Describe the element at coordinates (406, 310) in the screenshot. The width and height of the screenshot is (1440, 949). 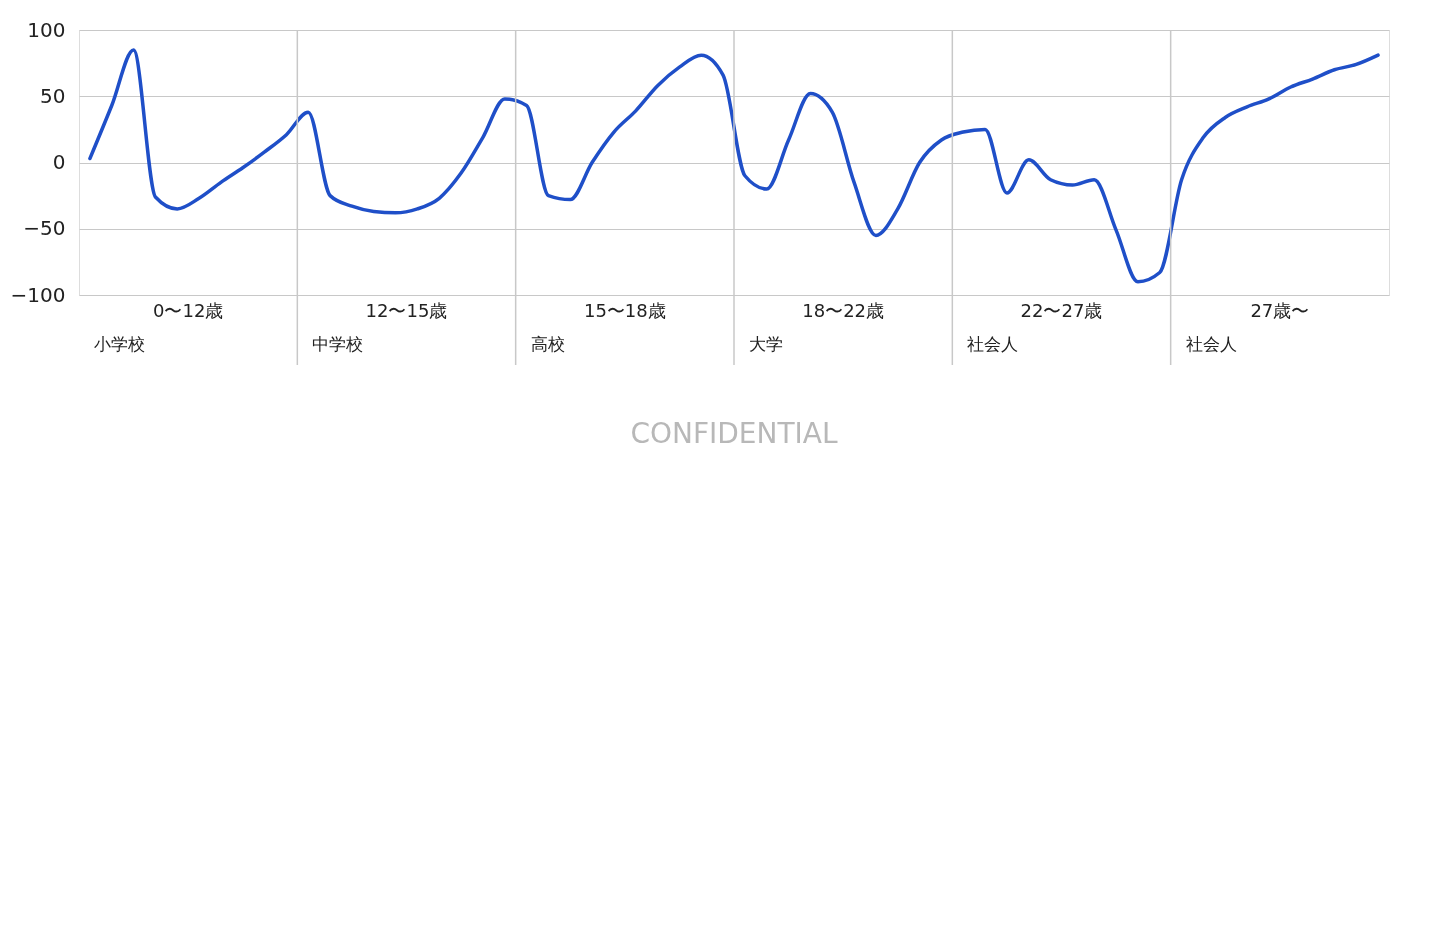
I see `text: 12〜15歳` at that location.